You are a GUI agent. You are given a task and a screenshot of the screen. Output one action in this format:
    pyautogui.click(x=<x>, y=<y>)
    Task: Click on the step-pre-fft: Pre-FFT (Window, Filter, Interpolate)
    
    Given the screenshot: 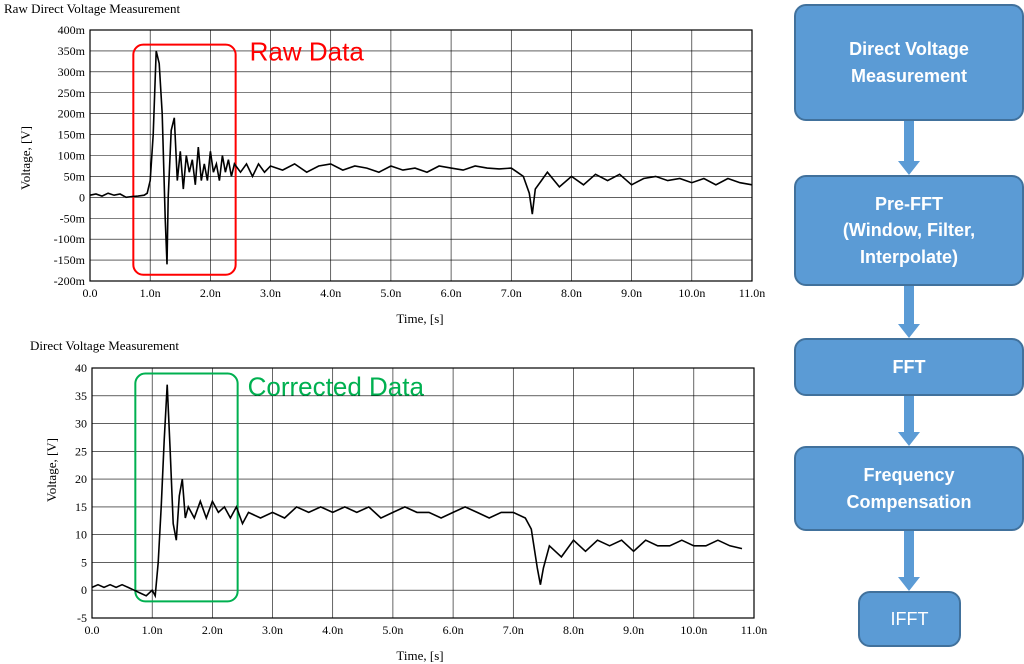 What is the action you would take?
    pyautogui.click(x=909, y=230)
    